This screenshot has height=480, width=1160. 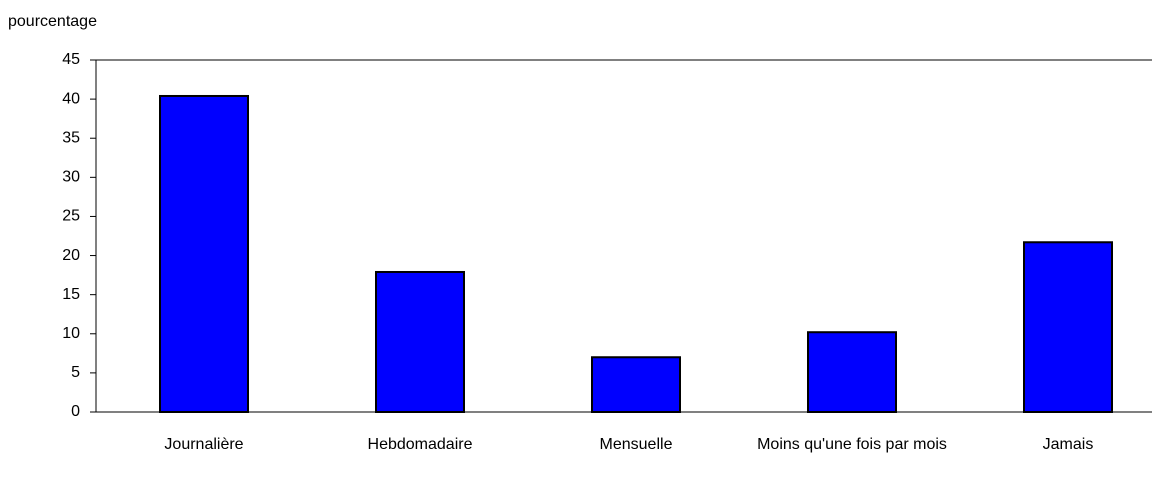 I want to click on x-tick-label: Mensuelle, so click(x=636, y=444).